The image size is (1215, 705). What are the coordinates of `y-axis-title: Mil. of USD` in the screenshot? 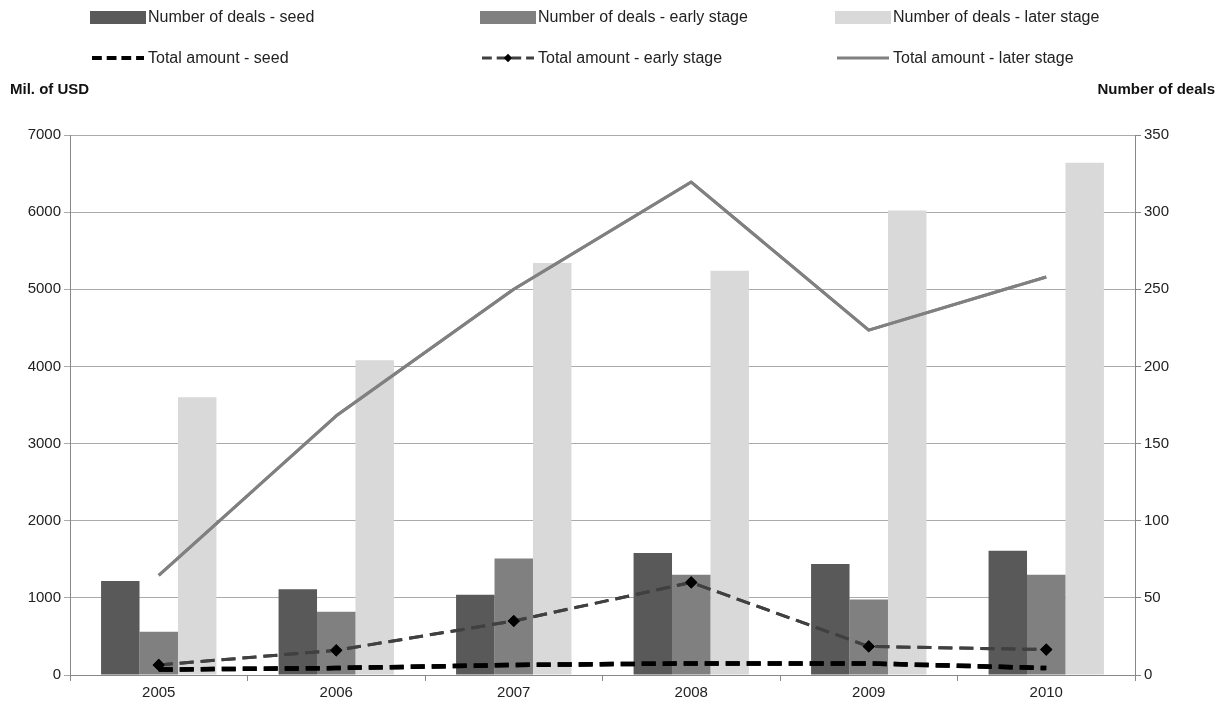 It's located at (50, 88).